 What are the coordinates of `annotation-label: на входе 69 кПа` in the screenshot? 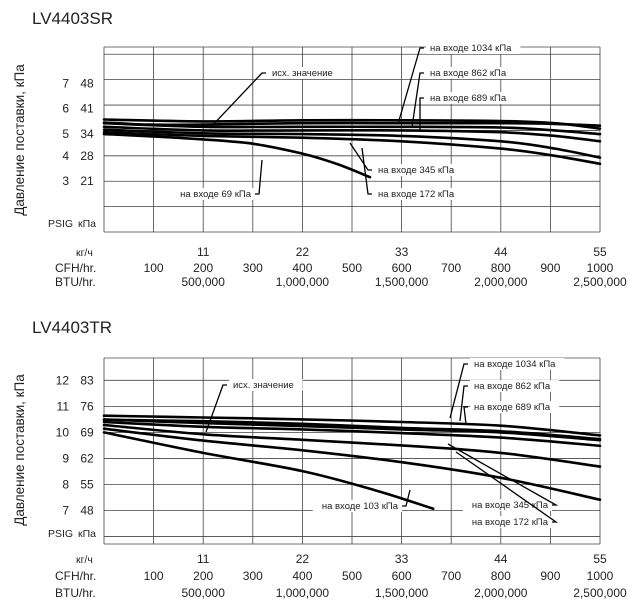 It's located at (216, 194).